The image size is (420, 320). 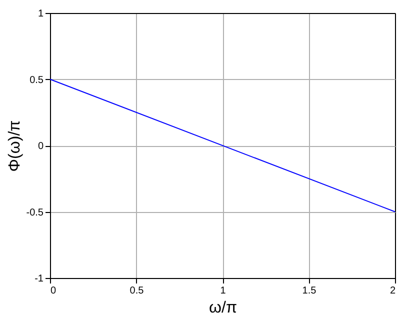 I want to click on x-tick-label: 1, so click(x=223, y=291).